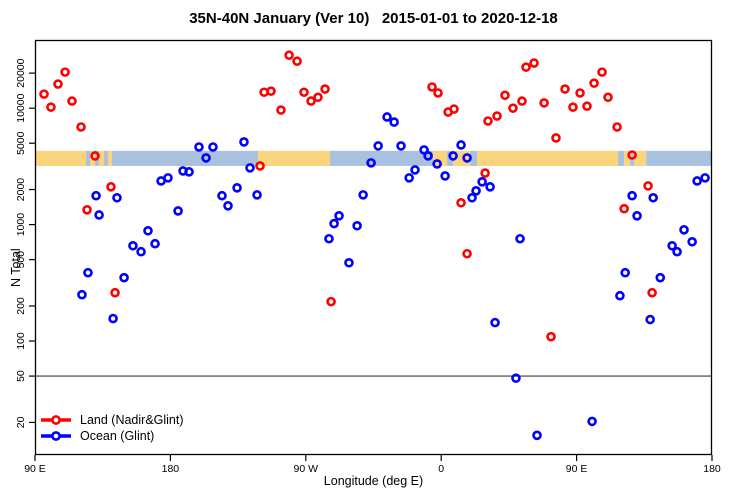 This screenshot has width=750, height=500. I want to click on y-tick-label: 100, so click(21, 341).